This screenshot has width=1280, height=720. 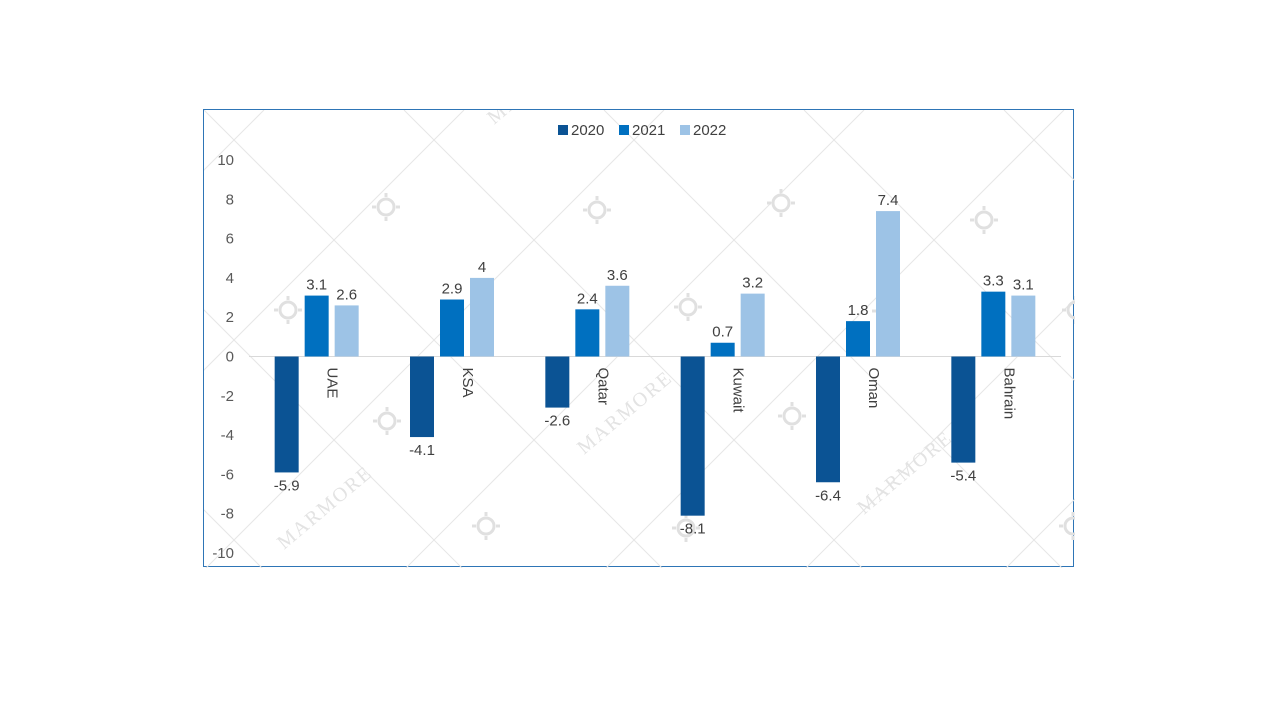 I want to click on data-label-oman-2021: 1.8, so click(x=858, y=310).